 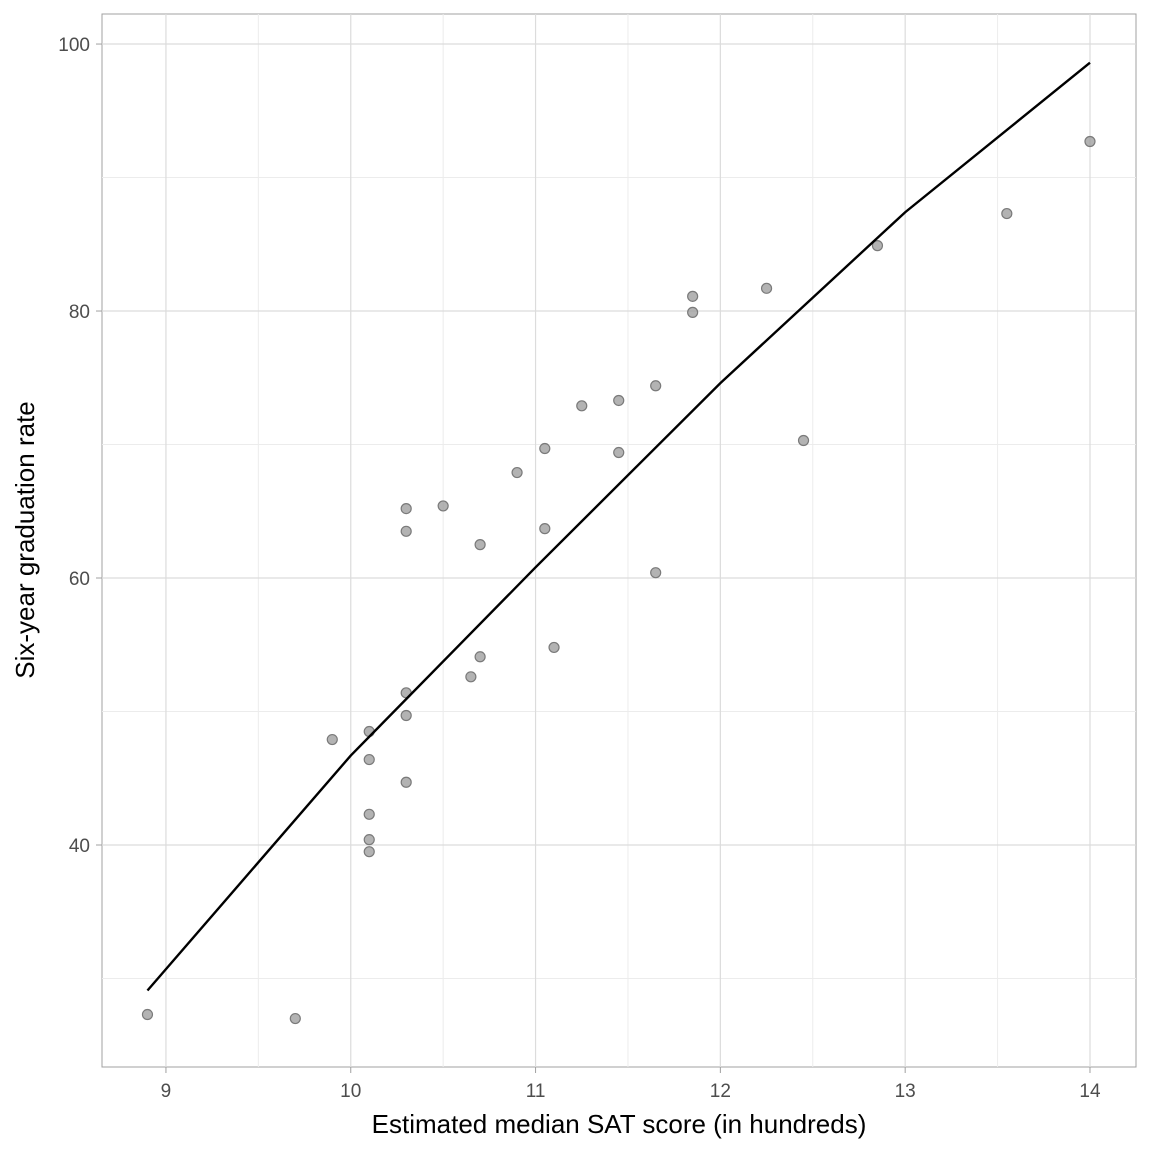 What do you see at coordinates (79, 579) in the screenshot?
I see `y-tick-label: 60` at bounding box center [79, 579].